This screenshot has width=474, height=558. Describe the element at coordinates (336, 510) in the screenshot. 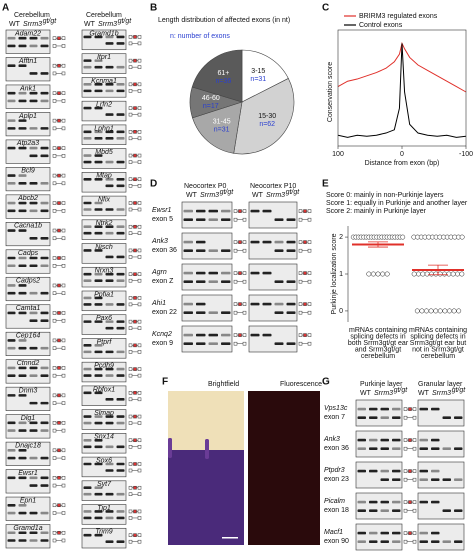

I see `exon-label: exon 18` at that location.